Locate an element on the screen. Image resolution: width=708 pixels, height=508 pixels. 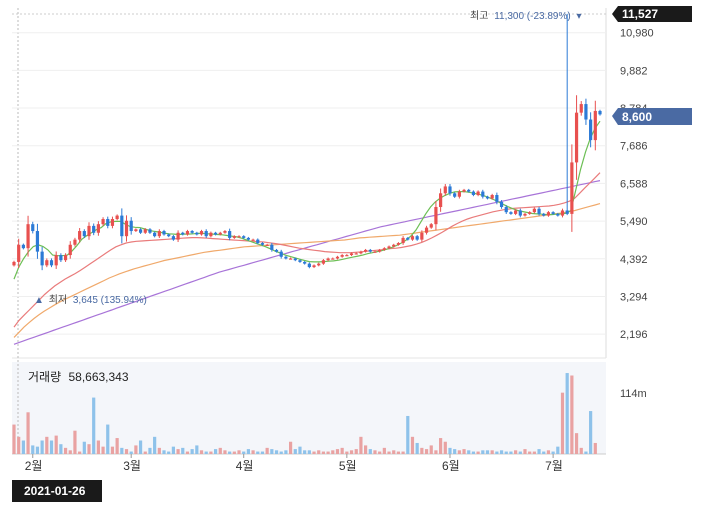
volume-bars is located at coordinates (304, 413).